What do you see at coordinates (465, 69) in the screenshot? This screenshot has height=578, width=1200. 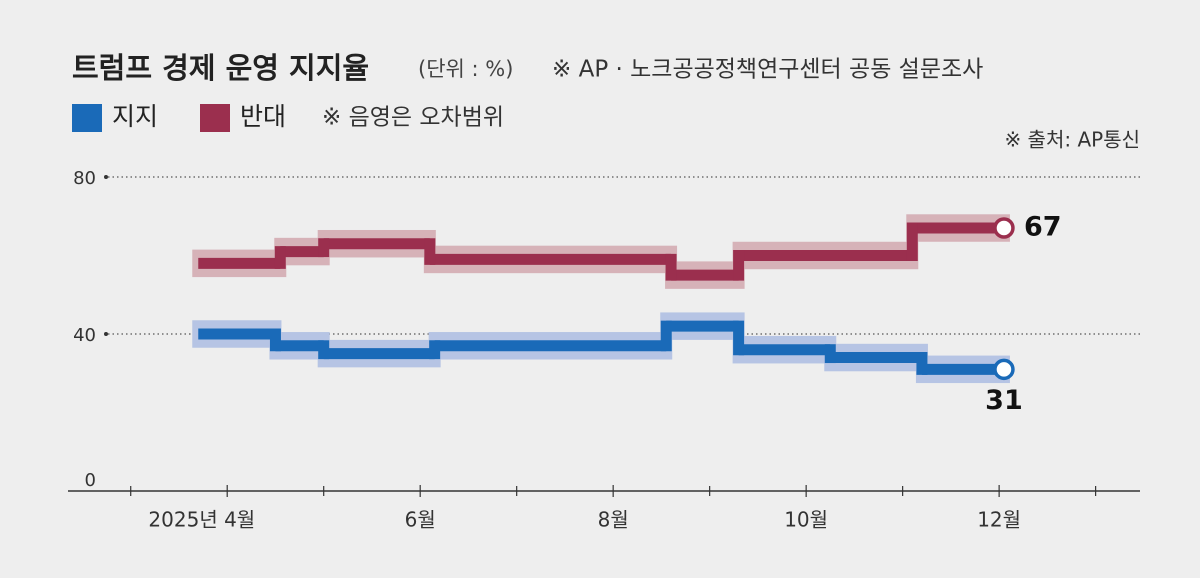 I see `unit-note: (단위 : %)` at bounding box center [465, 69].